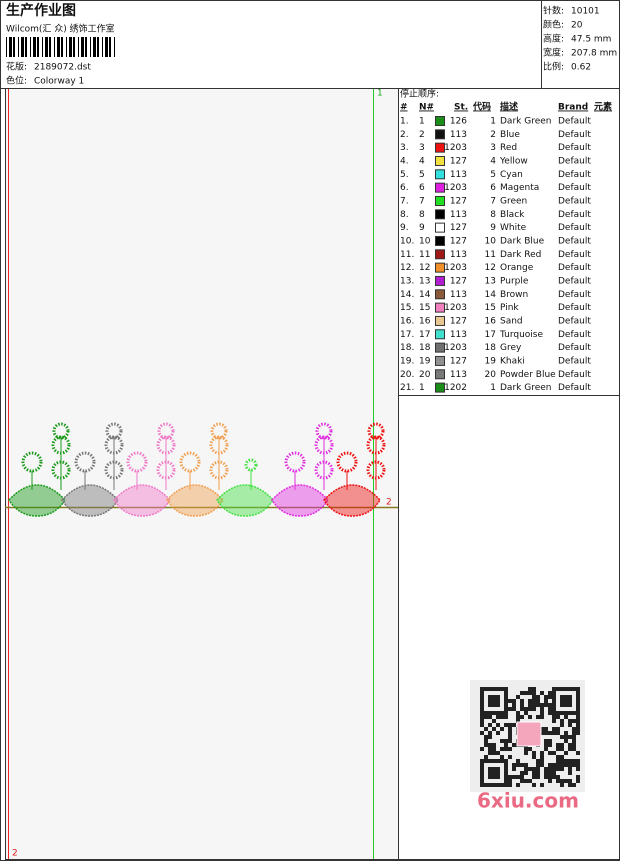  What do you see at coordinates (425, 348) in the screenshot?
I see `needle: 18` at bounding box center [425, 348].